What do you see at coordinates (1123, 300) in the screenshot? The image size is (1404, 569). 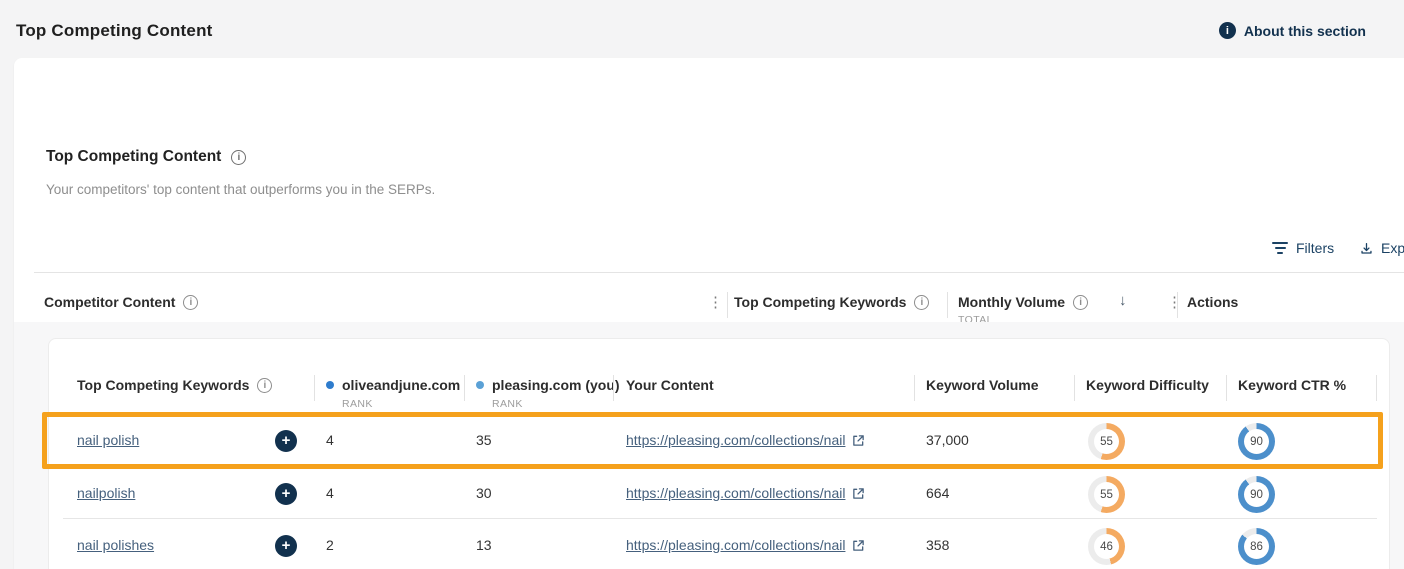 I see `sort-descending-icon` at bounding box center [1123, 300].